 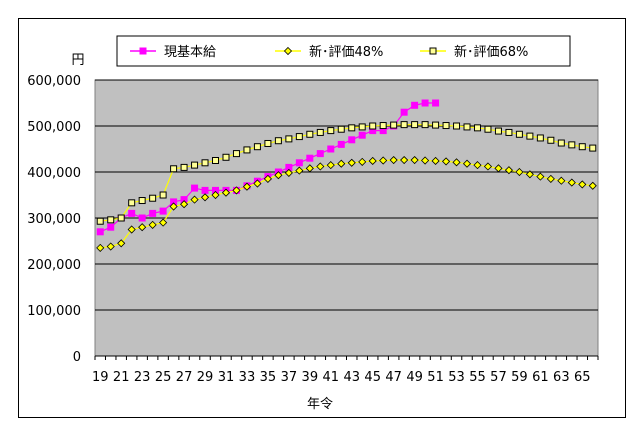 What do you see at coordinates (331, 377) in the screenshot?
I see `x-tick-label: 41` at bounding box center [331, 377].